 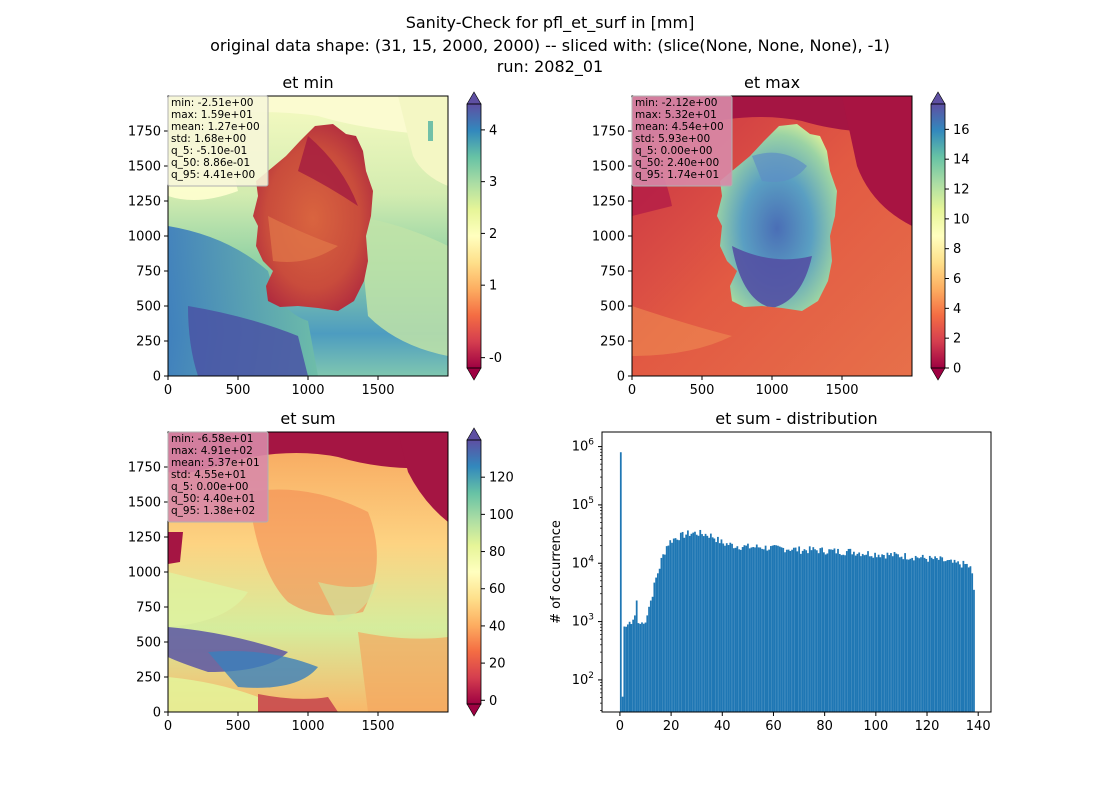 I want to click on colorbar-tick-label: 16, so click(x=961, y=130).